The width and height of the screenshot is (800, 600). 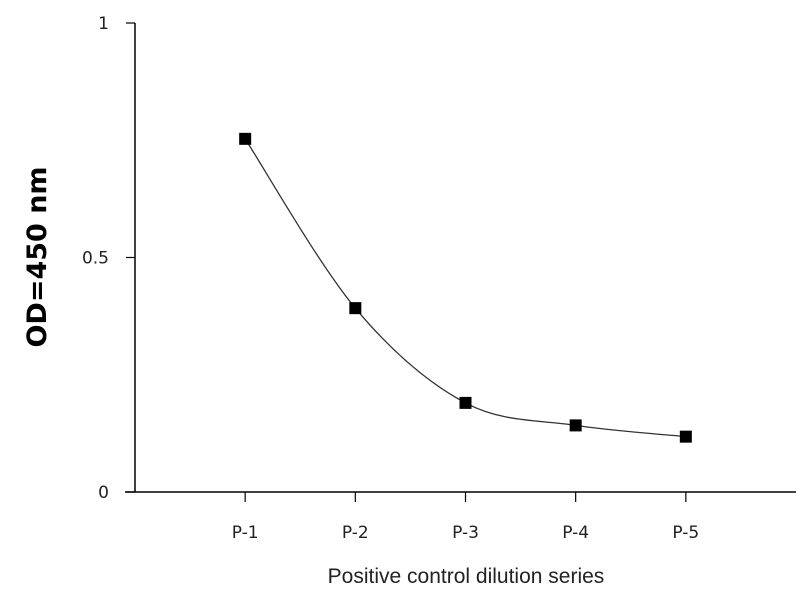 I want to click on x-tick-label: P-5, so click(x=685, y=533).